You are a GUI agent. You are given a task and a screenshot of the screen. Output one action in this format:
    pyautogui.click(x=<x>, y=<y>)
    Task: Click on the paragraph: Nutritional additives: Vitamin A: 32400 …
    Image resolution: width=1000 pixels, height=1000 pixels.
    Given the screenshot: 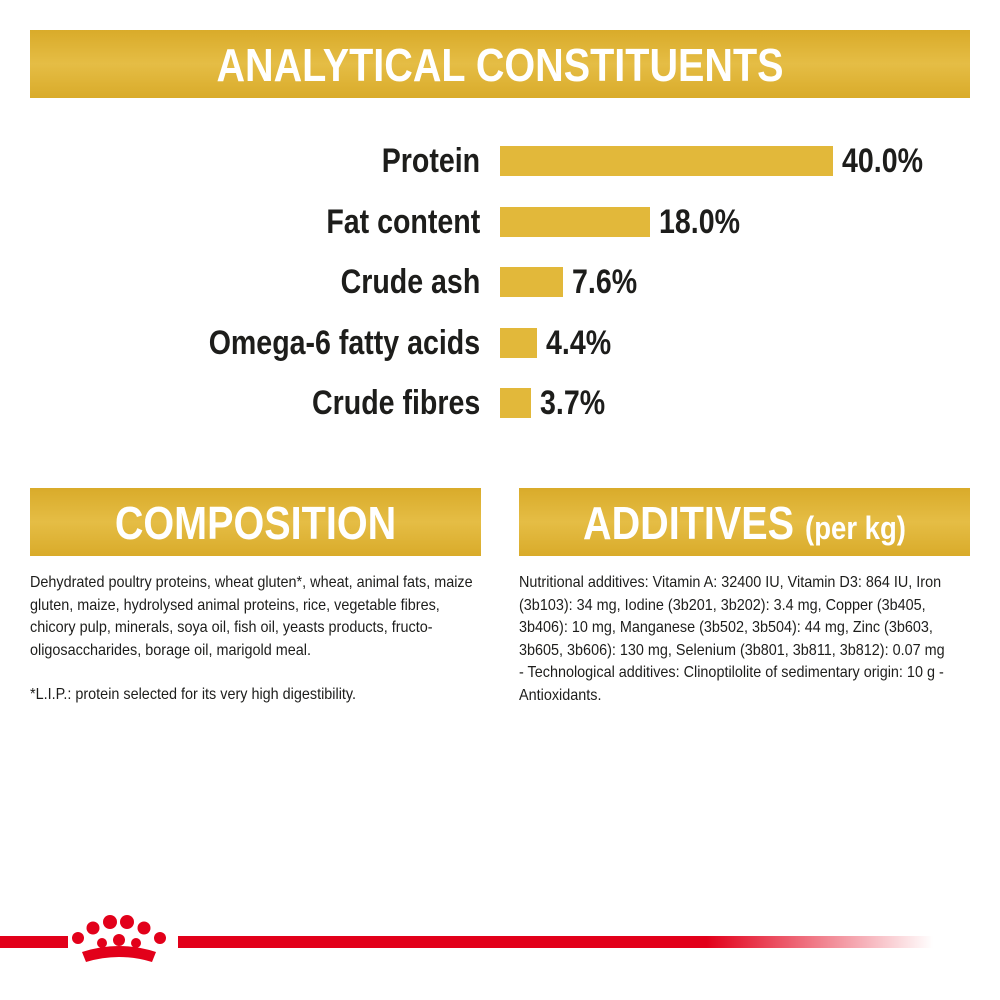 What is the action you would take?
    pyautogui.click(x=732, y=639)
    